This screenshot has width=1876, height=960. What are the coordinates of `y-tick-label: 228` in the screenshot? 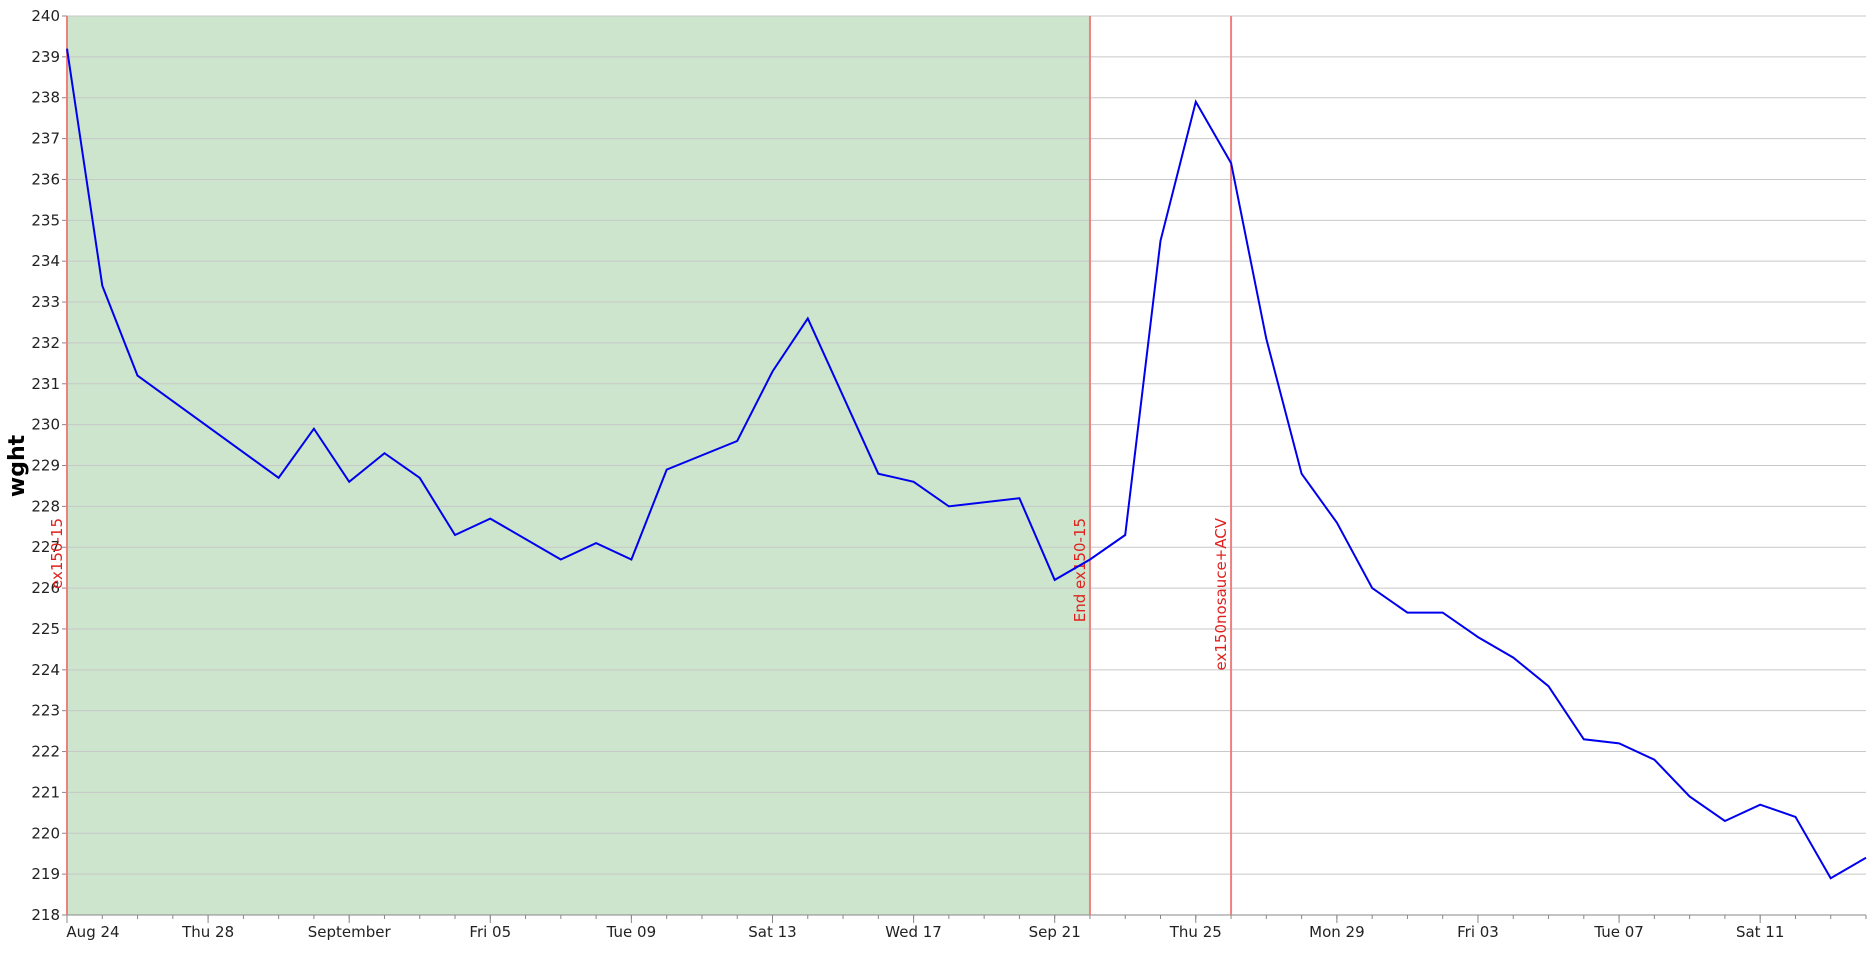 It's located at (45, 506).